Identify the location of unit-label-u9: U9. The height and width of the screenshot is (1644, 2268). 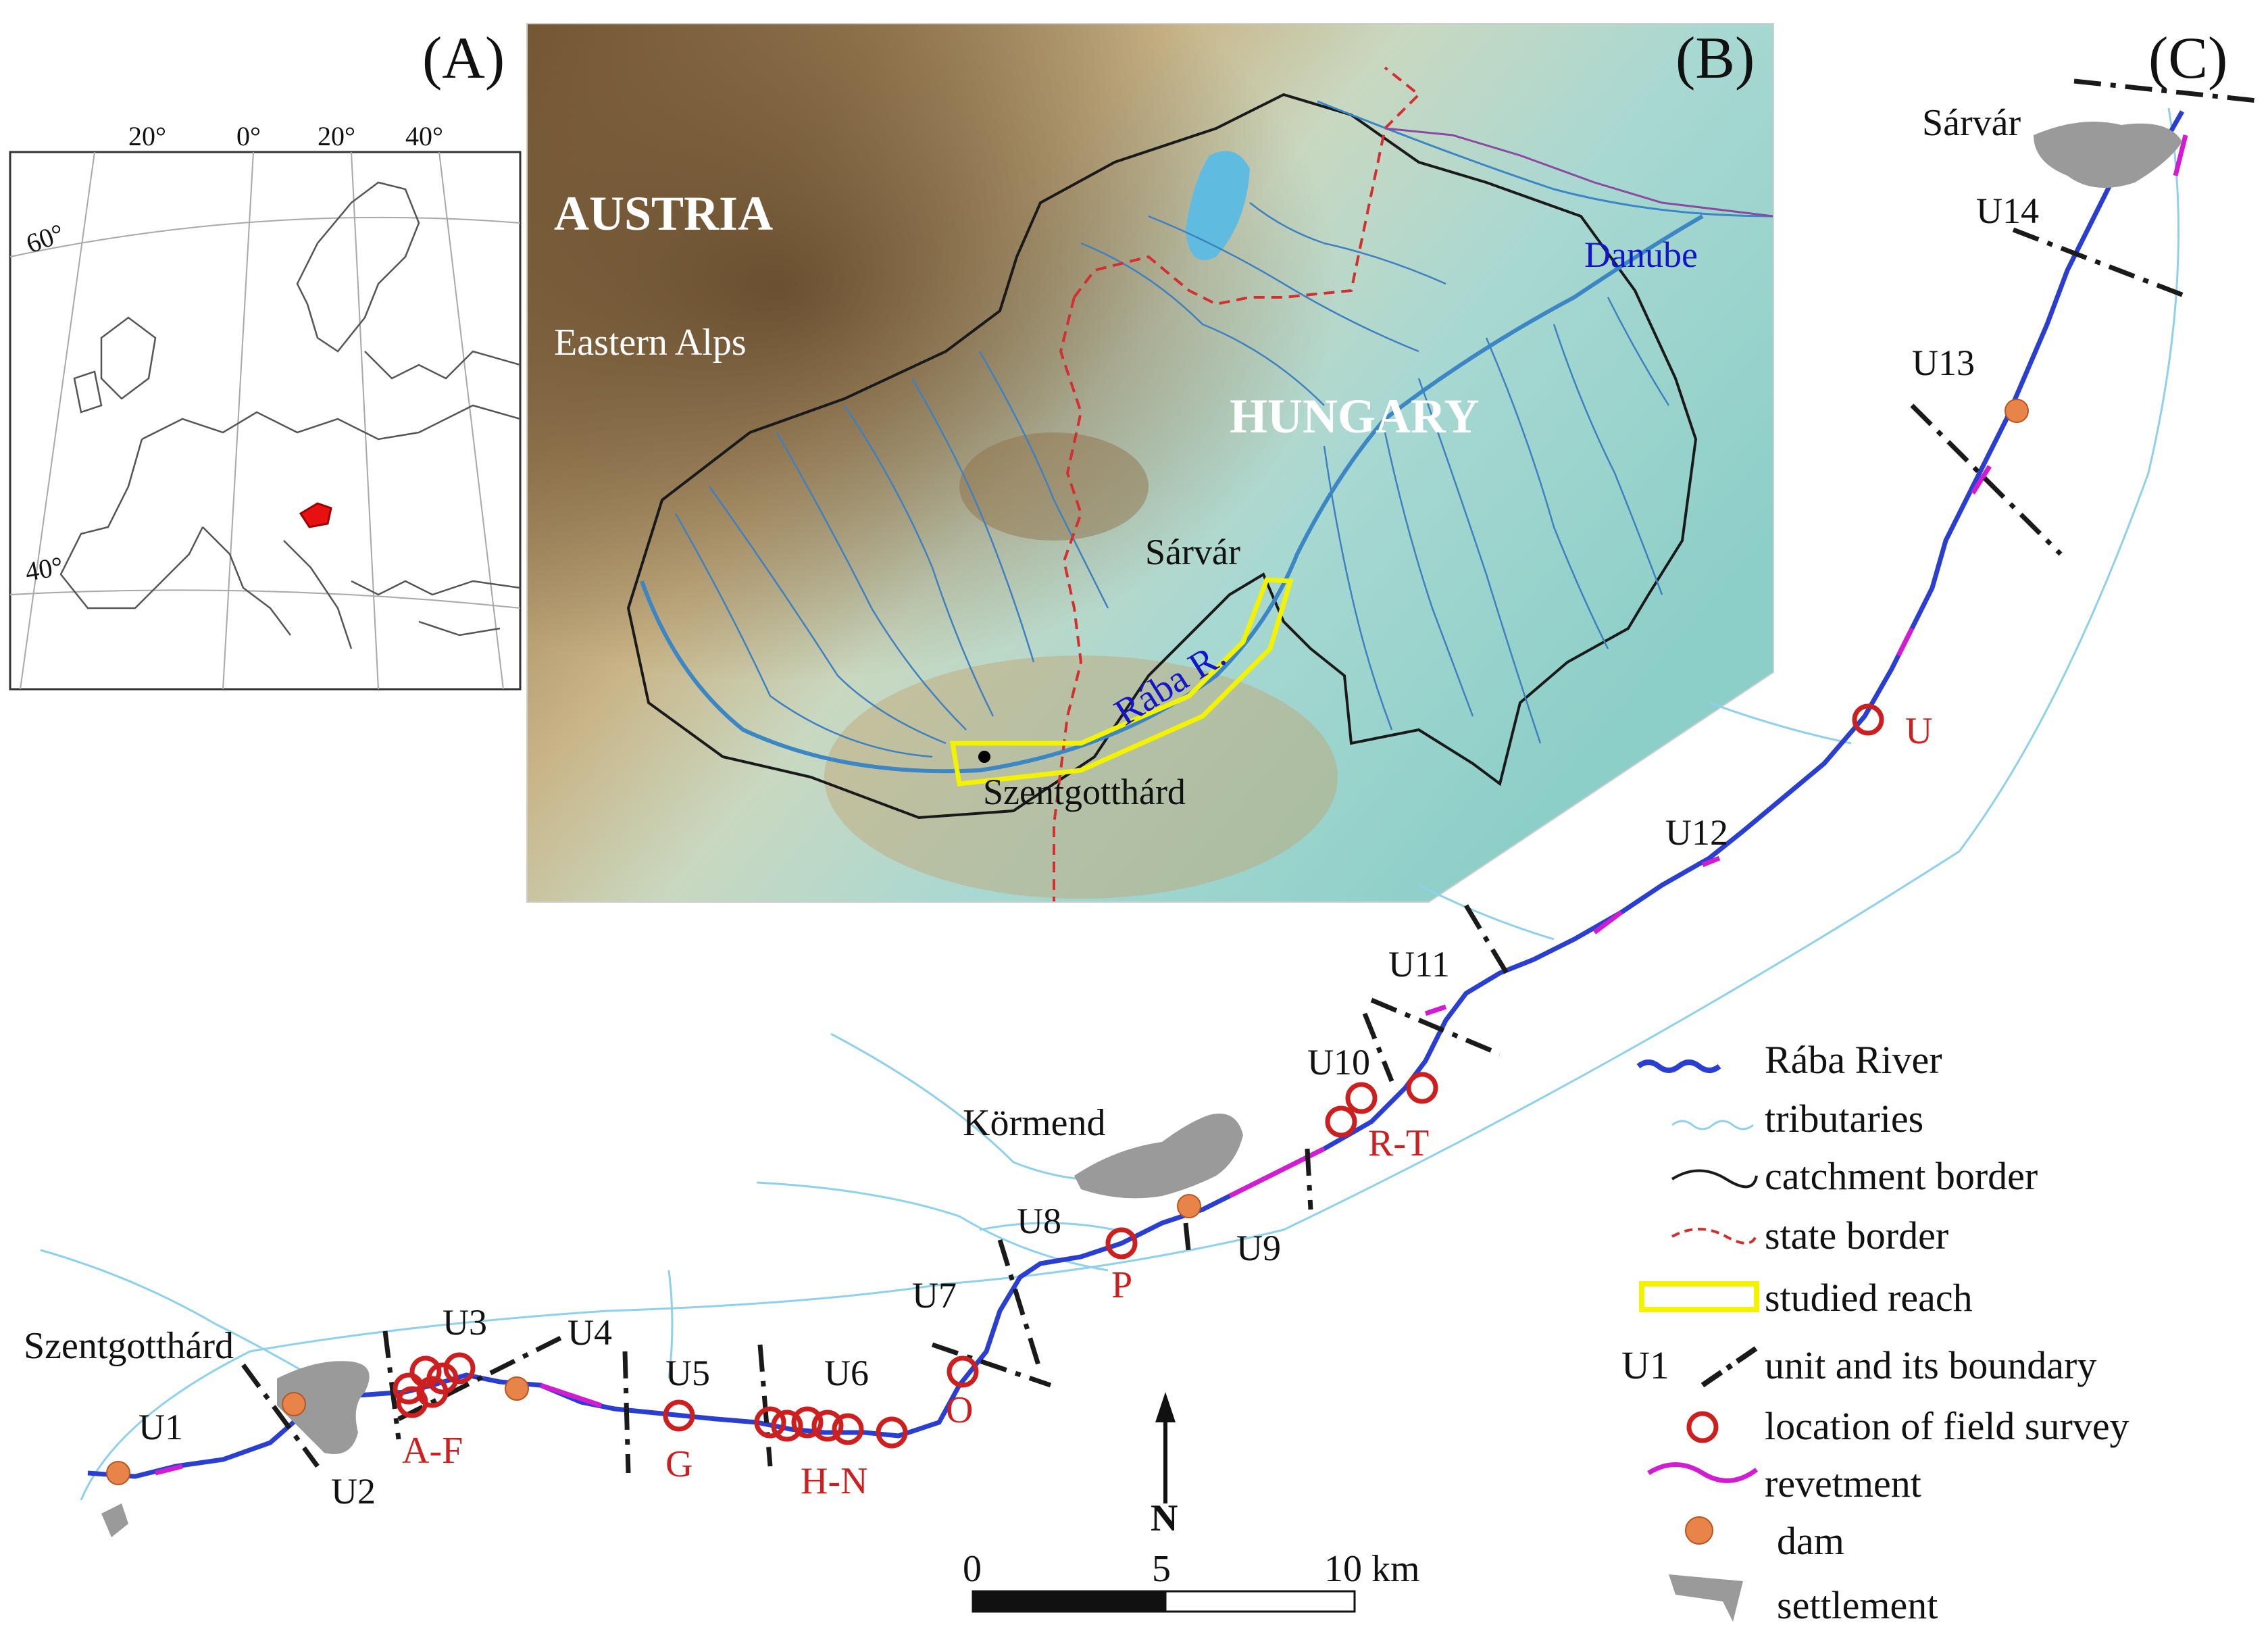
(1258, 1248).